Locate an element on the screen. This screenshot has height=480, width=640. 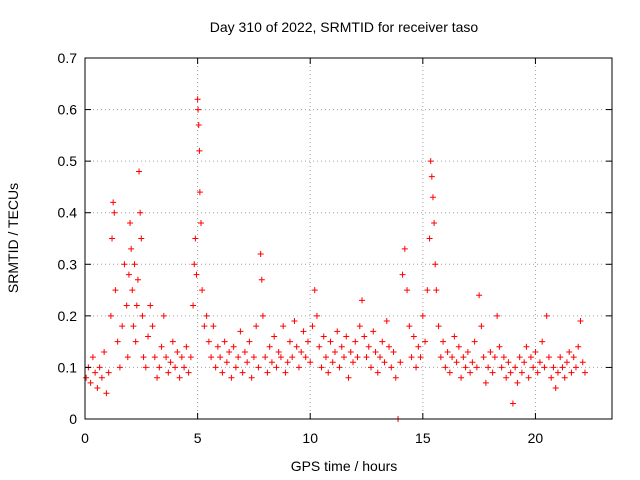
y-tick-label: 0.3 is located at coordinates (68, 264).